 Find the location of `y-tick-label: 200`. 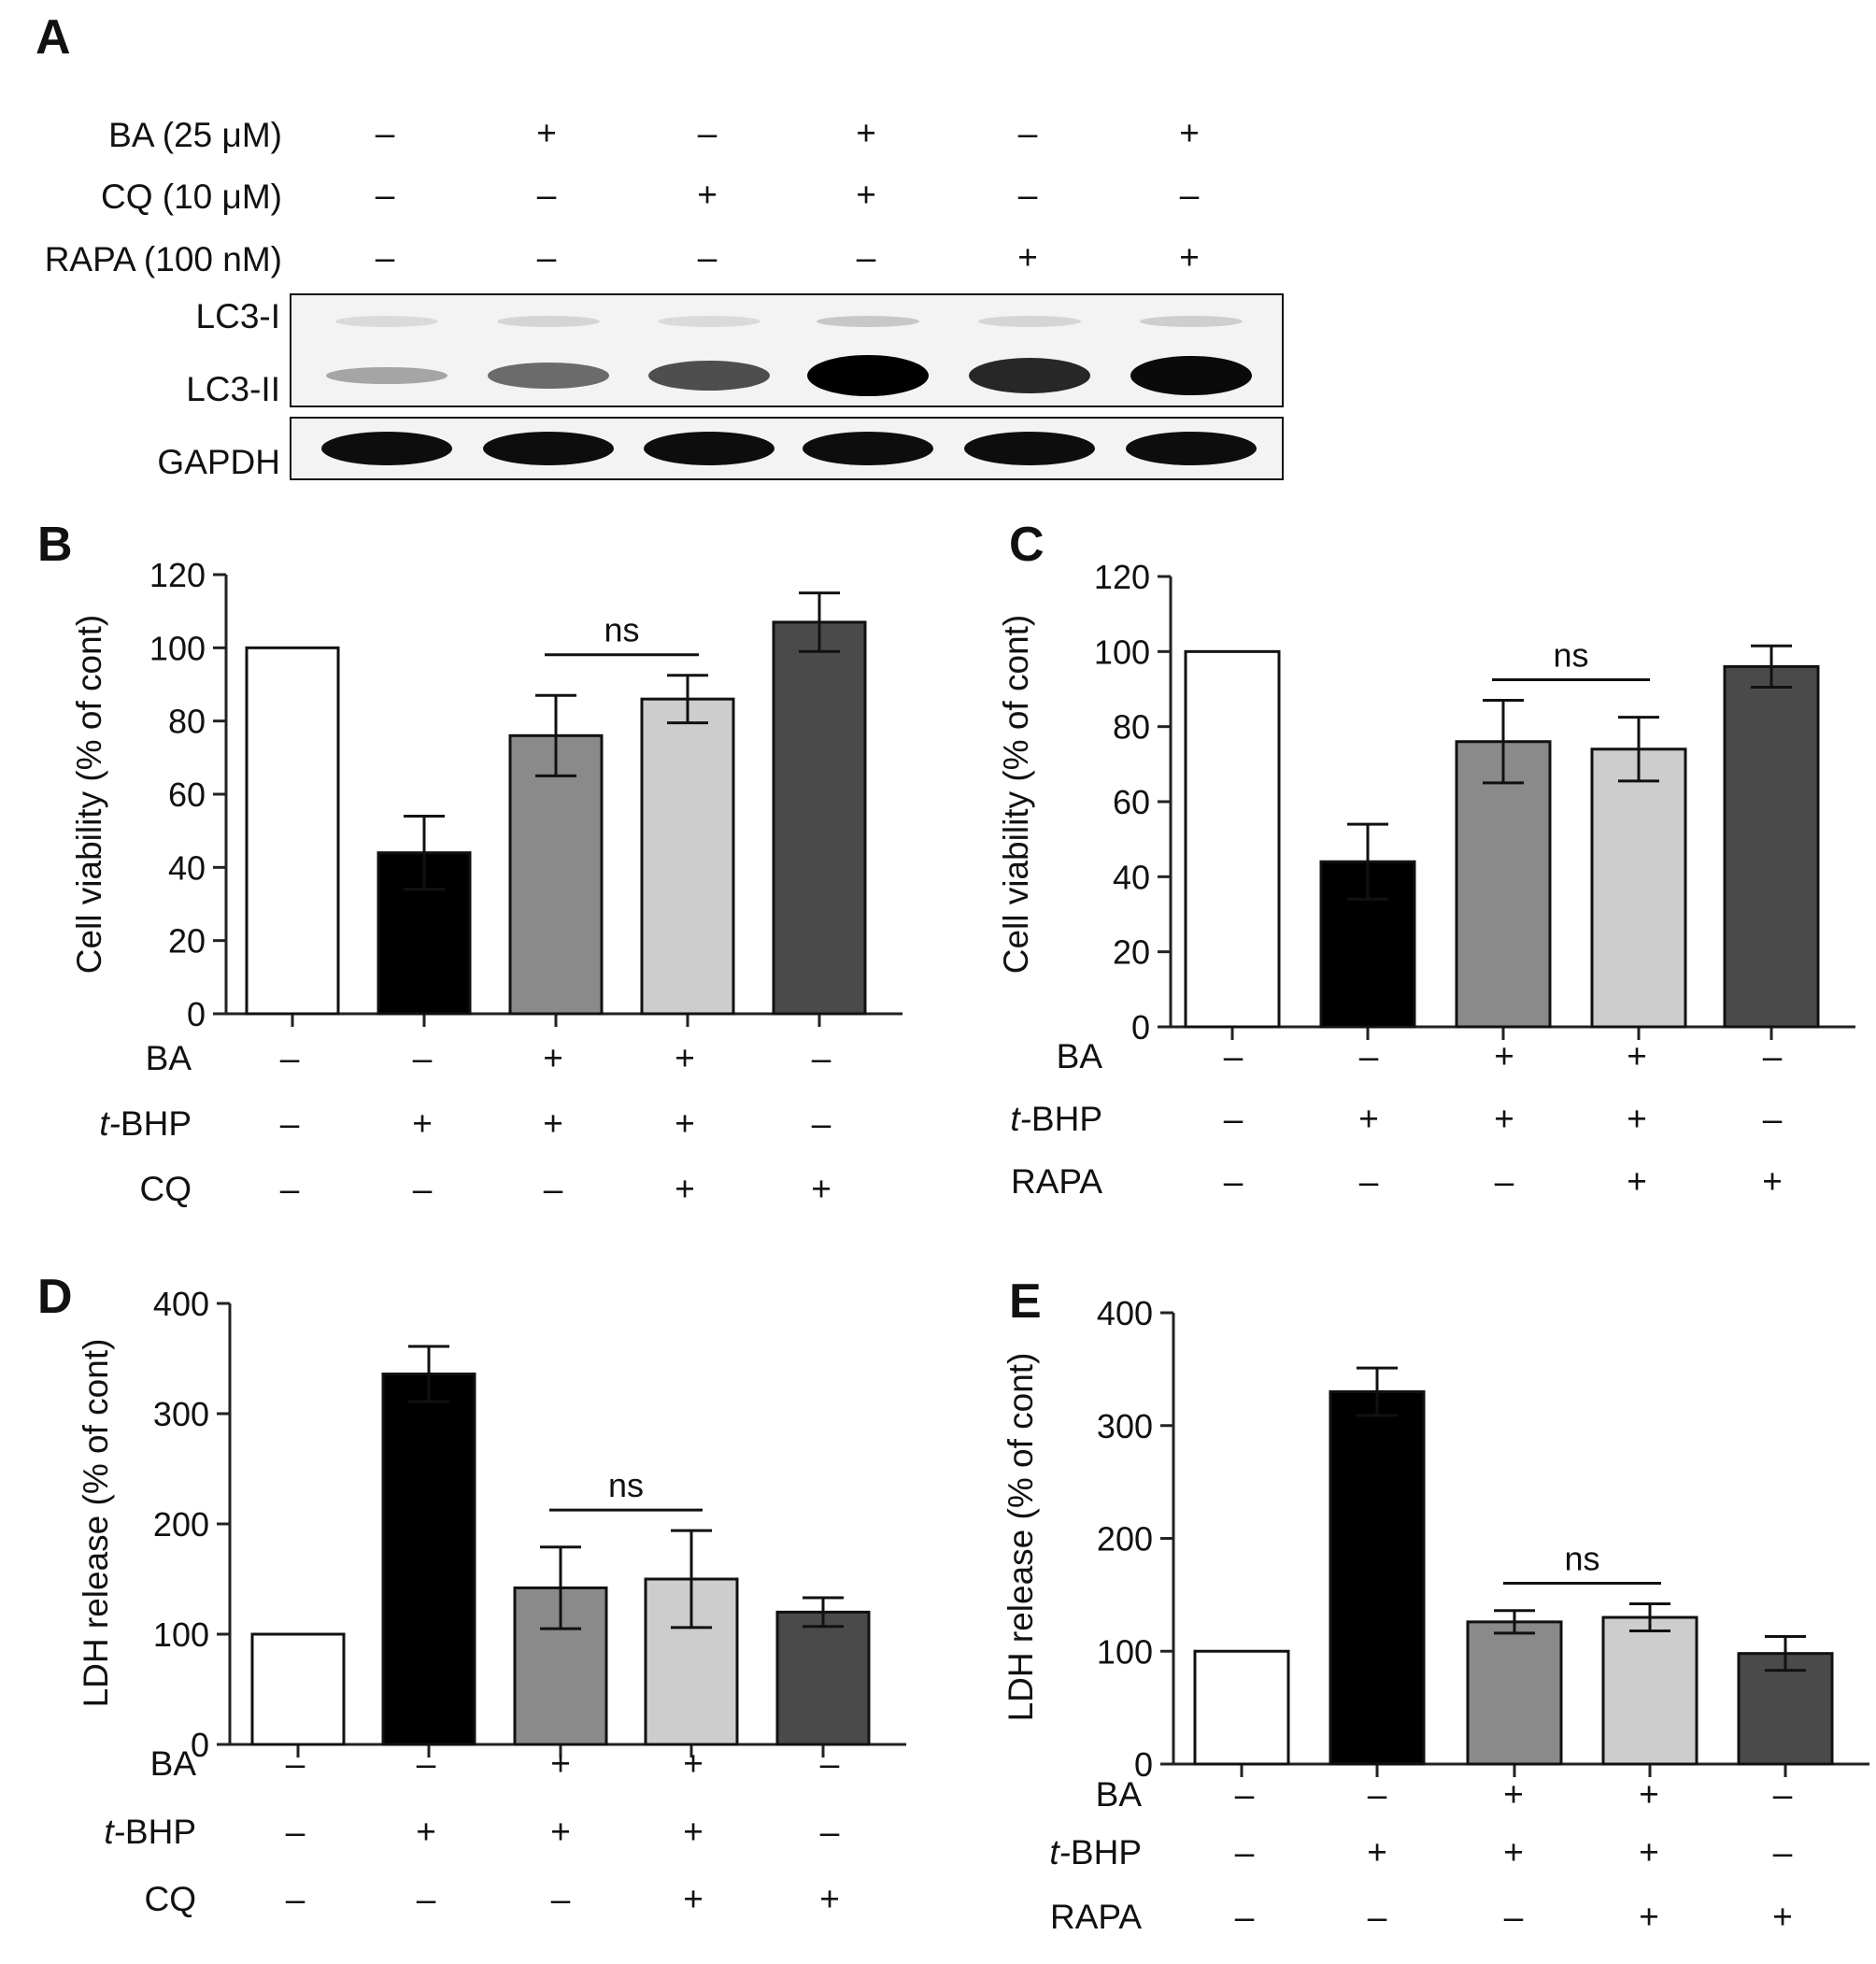

y-tick-label: 200 is located at coordinates (181, 1524).